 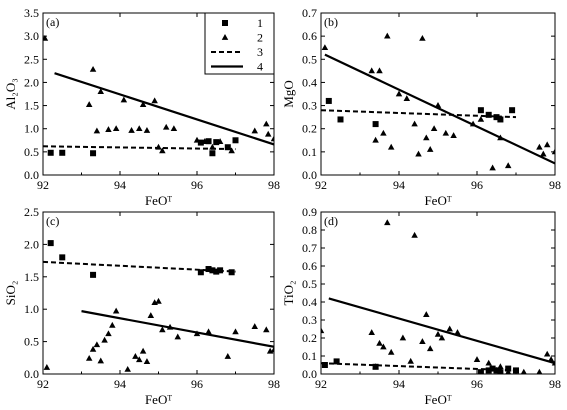 What do you see at coordinates (331, 22) in the screenshot?
I see `panel-label: (b)` at bounding box center [331, 22].